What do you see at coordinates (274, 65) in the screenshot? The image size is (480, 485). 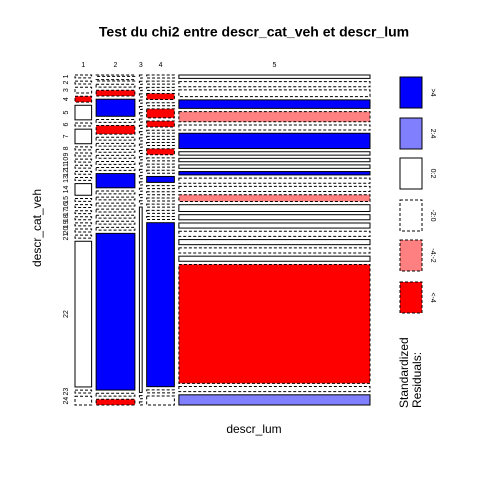 I see `column-label: 5` at bounding box center [274, 65].